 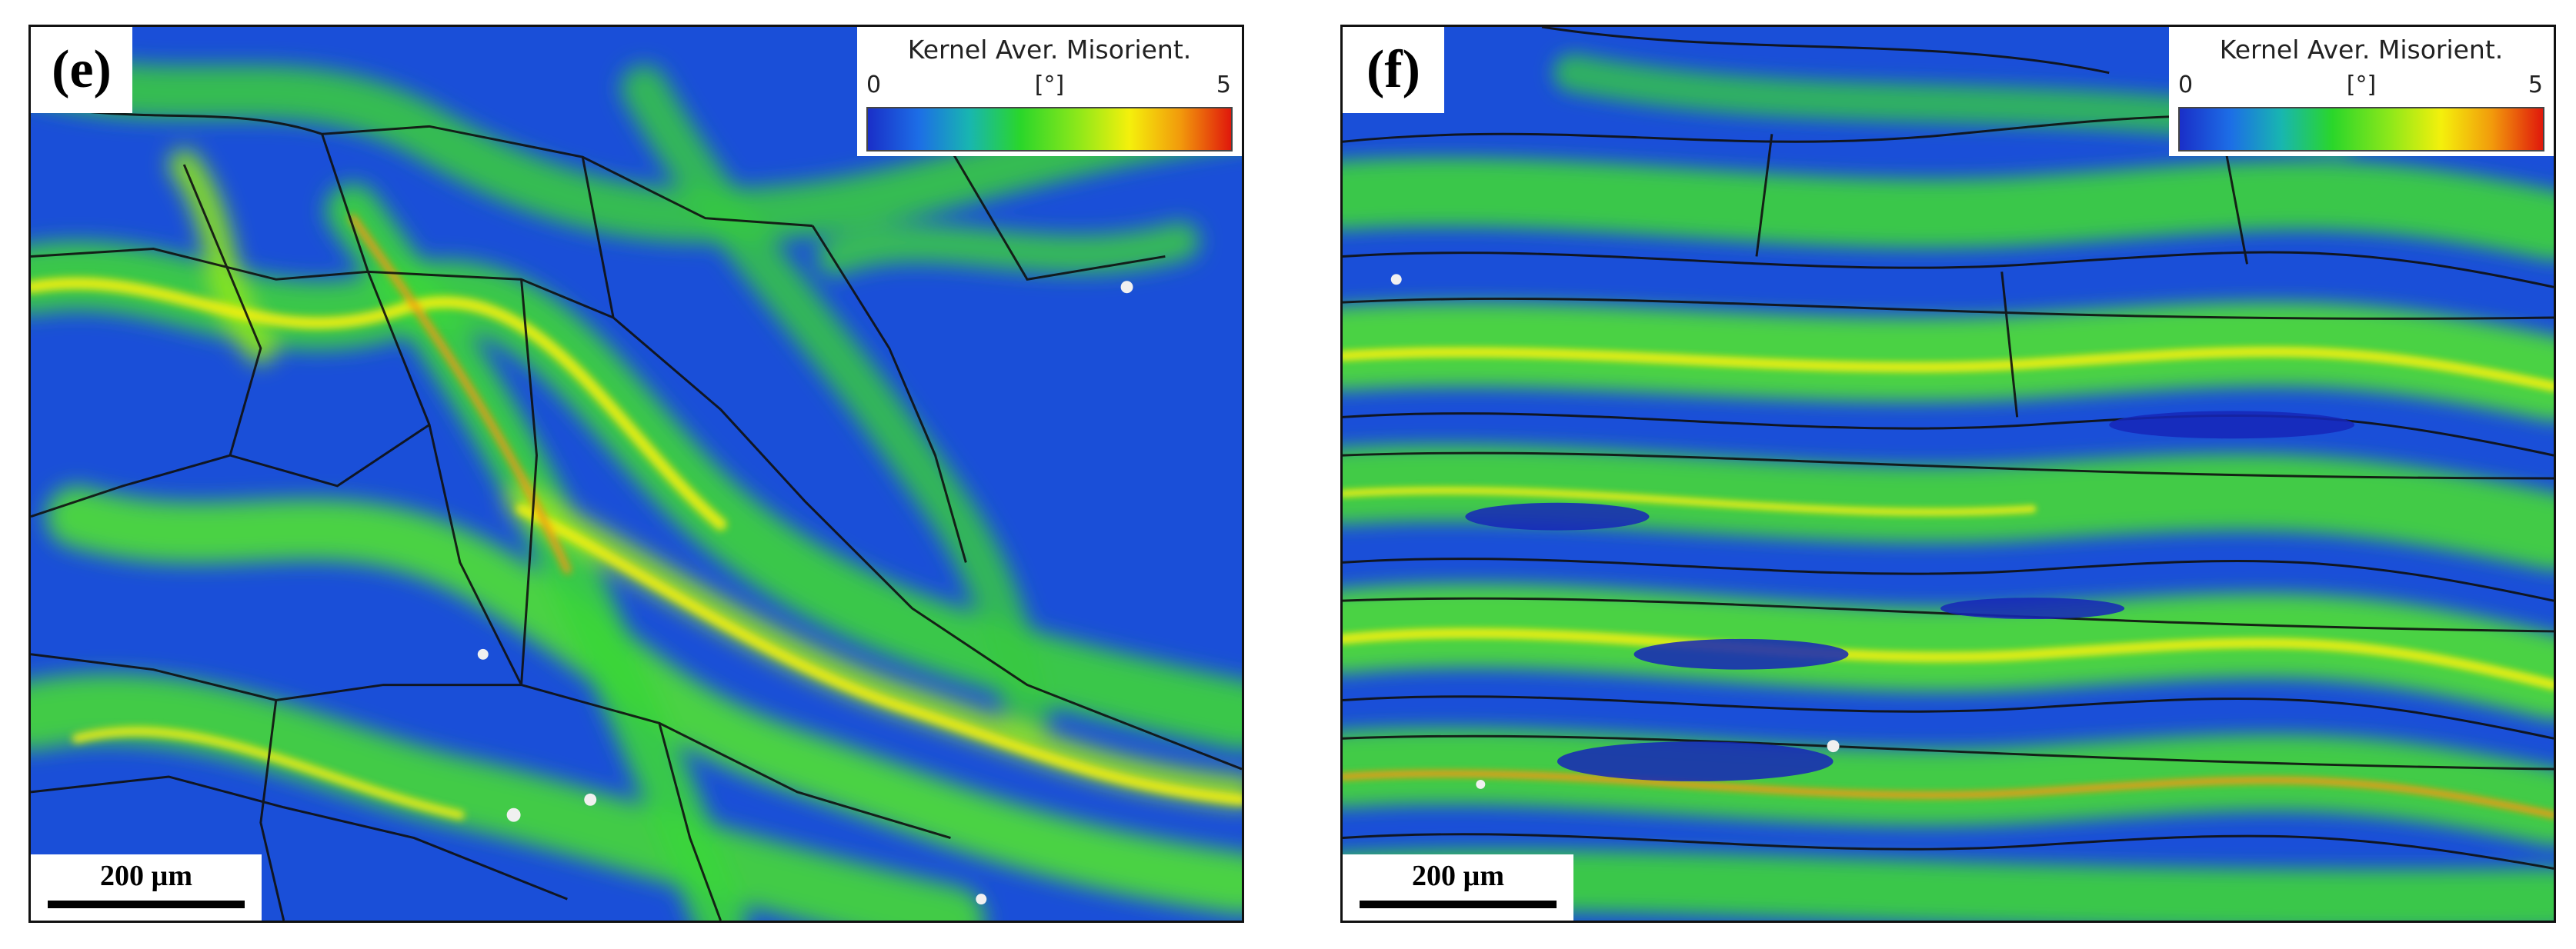 What do you see at coordinates (82, 70) in the screenshot?
I see `panel-label-e: (e)` at bounding box center [82, 70].